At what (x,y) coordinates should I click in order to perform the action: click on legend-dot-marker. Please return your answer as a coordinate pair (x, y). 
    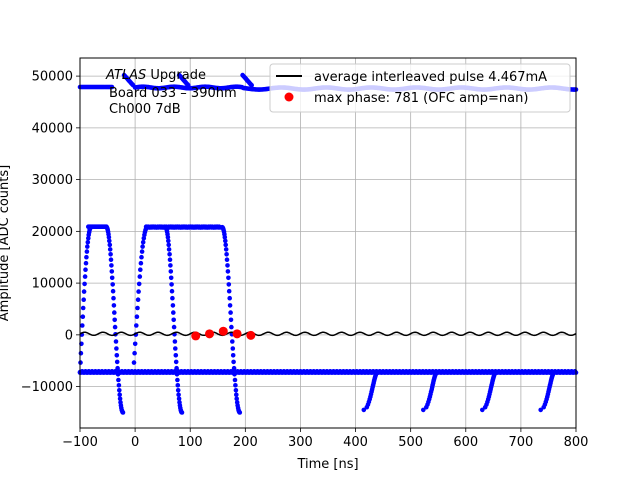
    Looking at the image, I should click on (289, 97).